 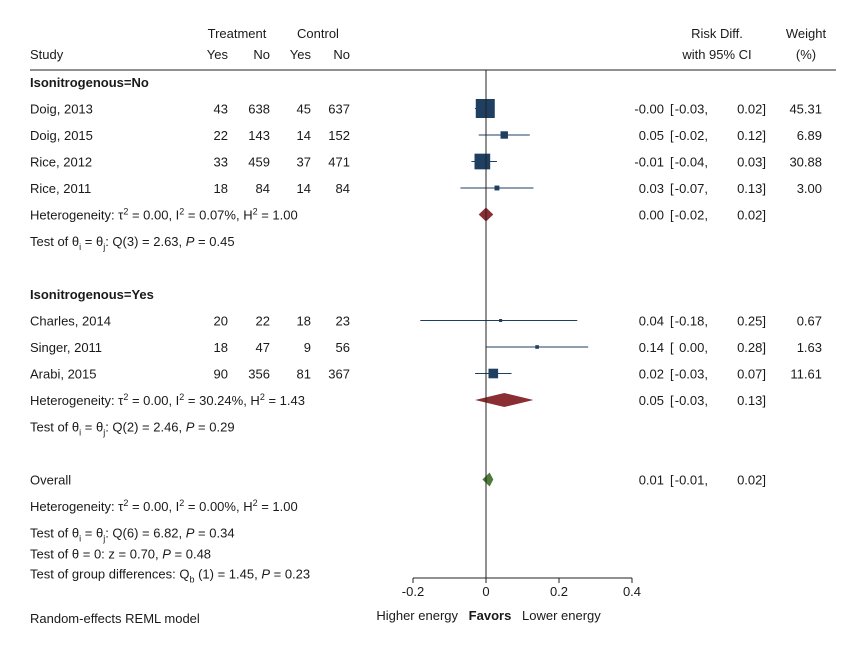 I want to click on ci-upper: 0.07], so click(x=751, y=374).